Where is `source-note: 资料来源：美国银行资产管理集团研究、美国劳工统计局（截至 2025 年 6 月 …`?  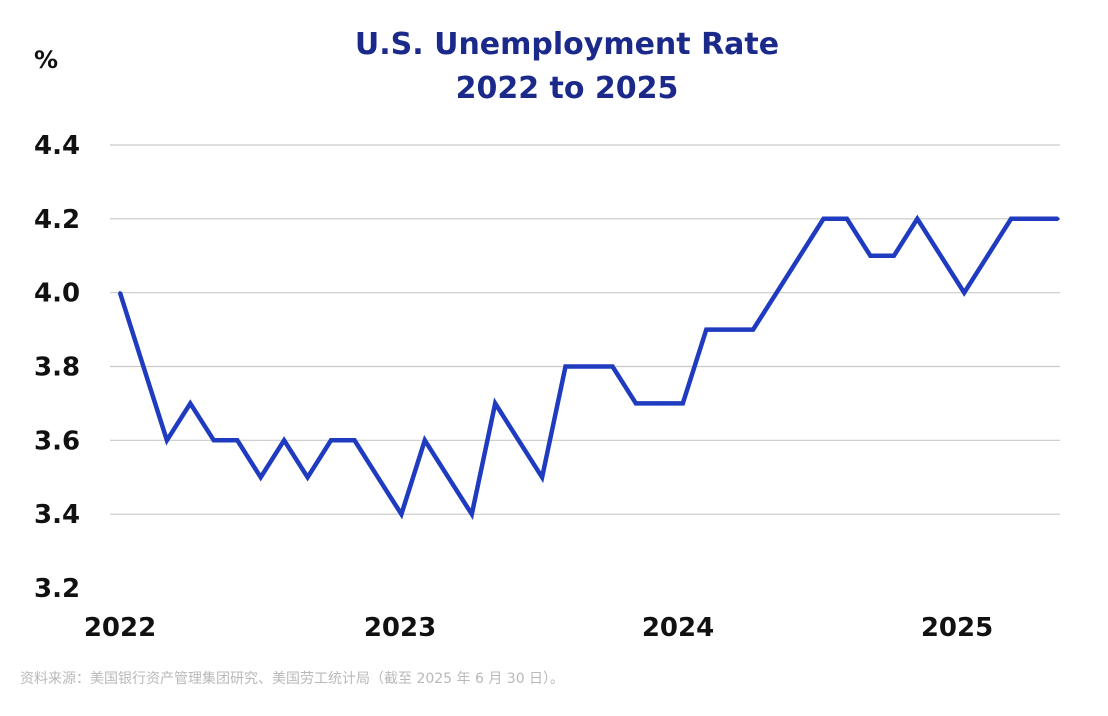 source-note: 资料来源：美国银行资产管理集团研究、美国劳工统计局（截至 2025 年 6 月 … is located at coordinates (292, 679).